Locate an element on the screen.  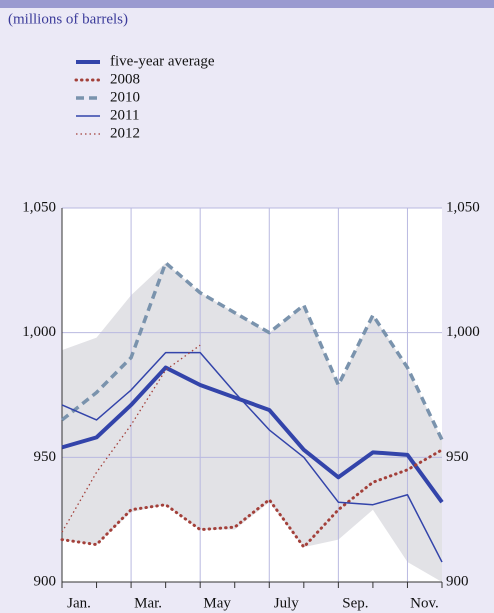
y2-tick-label: 1,000 is located at coordinates (463, 332).